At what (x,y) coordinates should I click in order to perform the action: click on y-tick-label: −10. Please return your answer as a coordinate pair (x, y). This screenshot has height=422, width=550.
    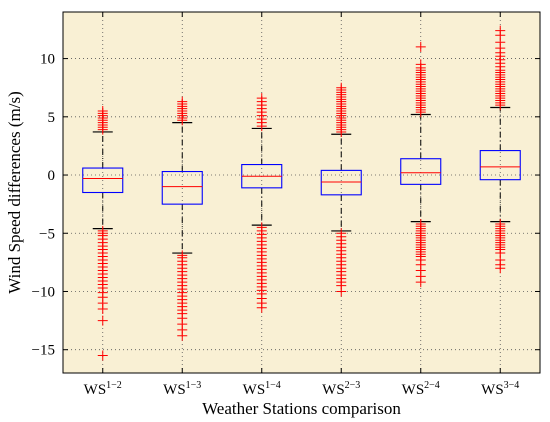
    Looking at the image, I should click on (43, 292).